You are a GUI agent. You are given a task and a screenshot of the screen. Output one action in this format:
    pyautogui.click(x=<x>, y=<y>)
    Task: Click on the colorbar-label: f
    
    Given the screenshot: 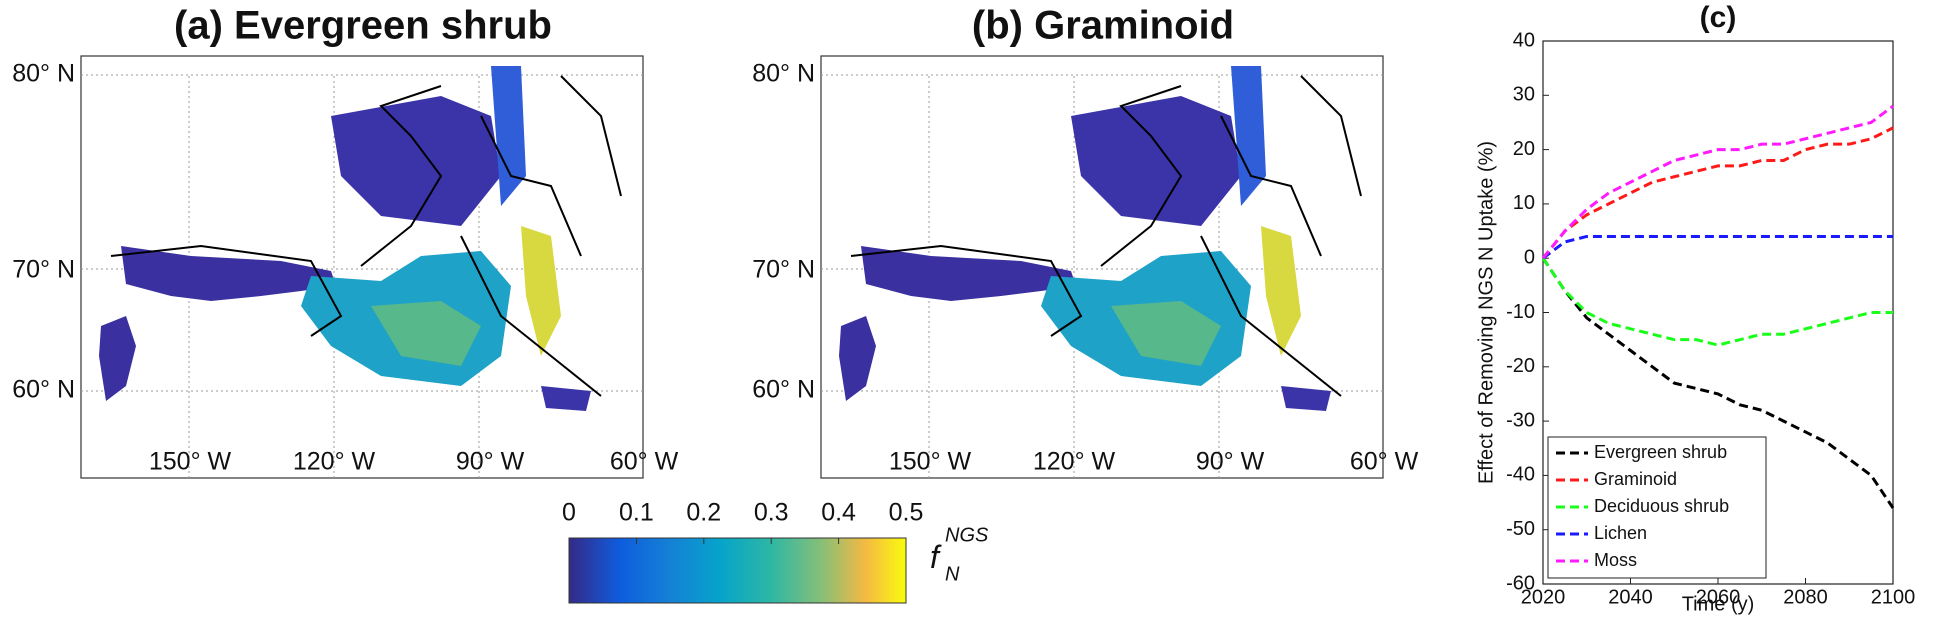 What is the action you would take?
    pyautogui.click(x=936, y=557)
    